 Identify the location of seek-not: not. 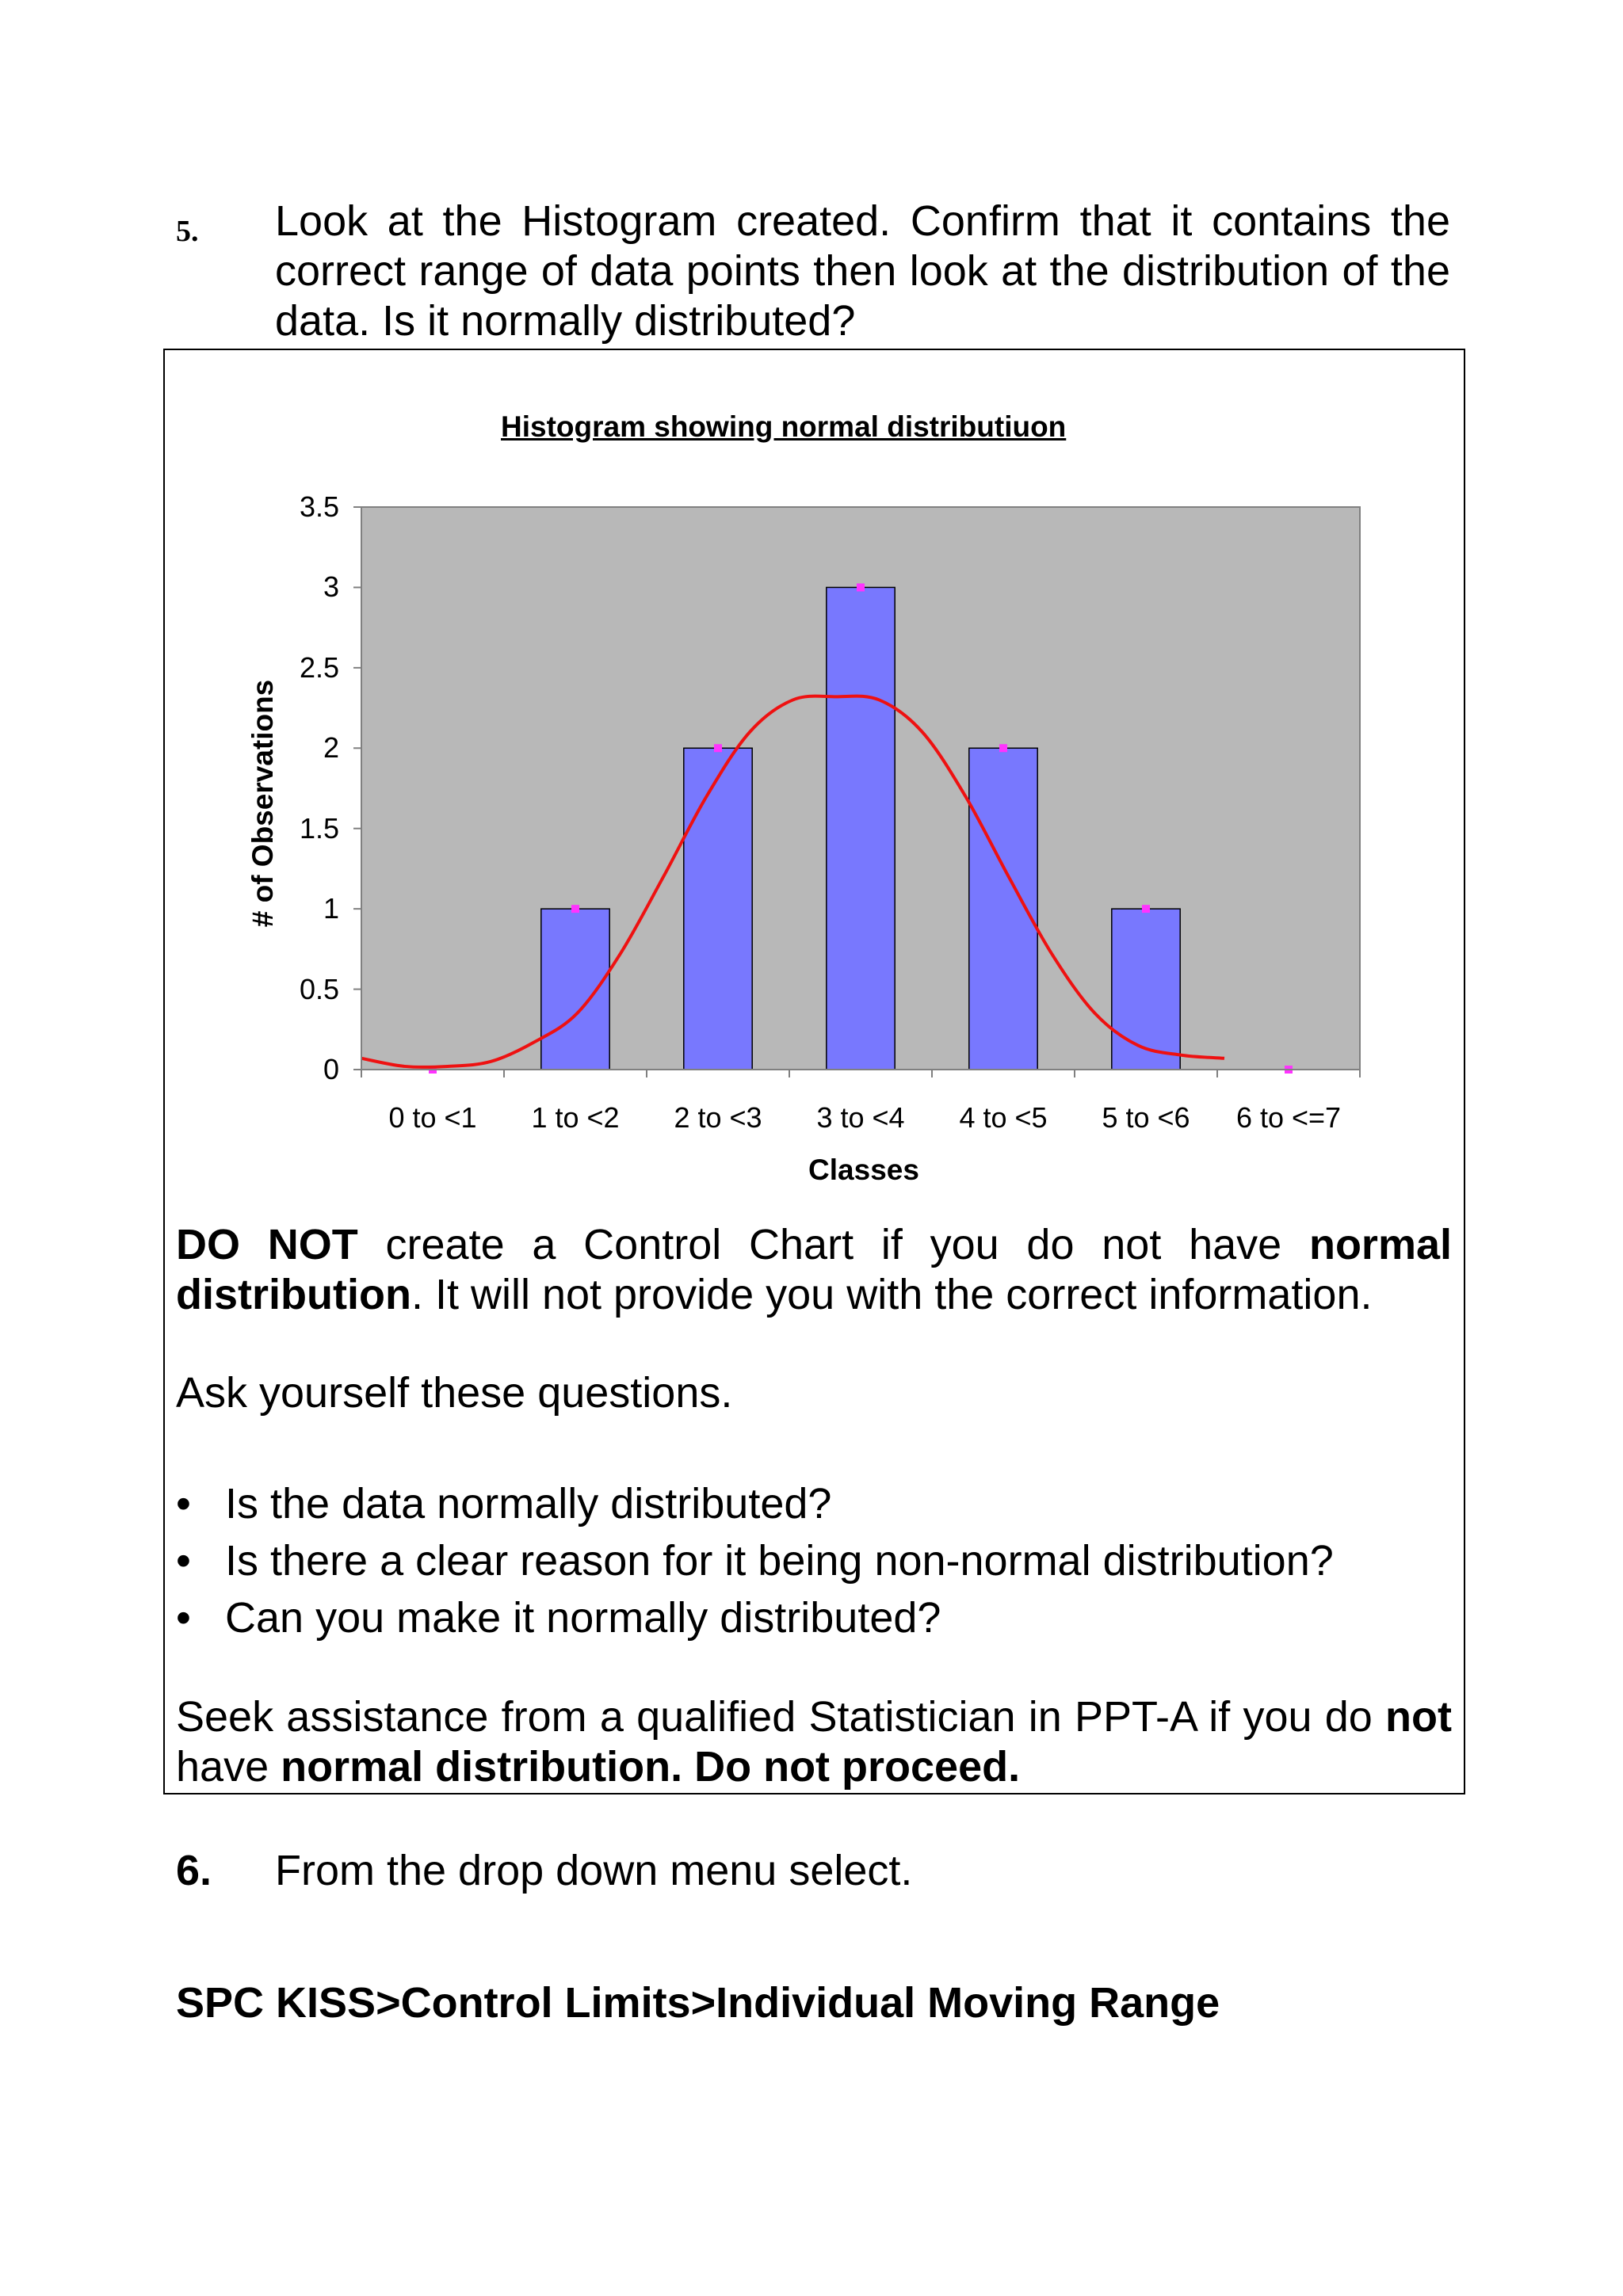
(1418, 1717).